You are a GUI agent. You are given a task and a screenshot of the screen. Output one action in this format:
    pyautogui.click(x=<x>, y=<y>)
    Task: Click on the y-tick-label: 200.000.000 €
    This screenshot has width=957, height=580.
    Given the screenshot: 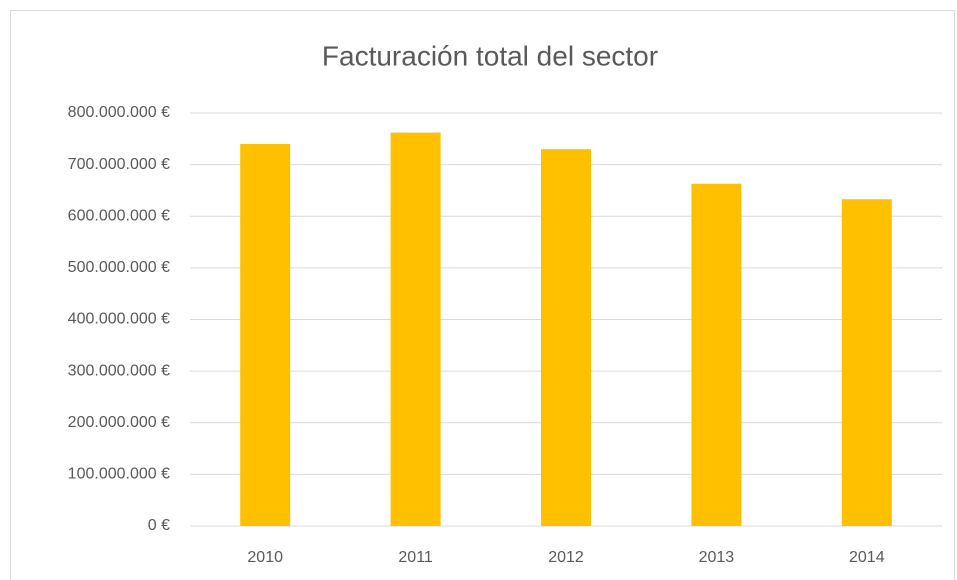 What is the action you would take?
    pyautogui.click(x=119, y=422)
    